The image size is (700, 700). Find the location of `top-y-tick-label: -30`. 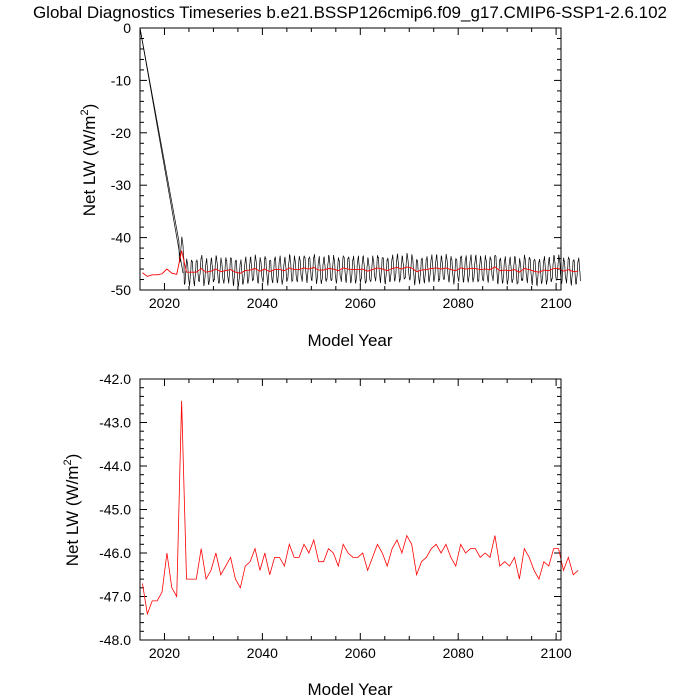

top-y-tick-label: -30 is located at coordinates (121, 185).